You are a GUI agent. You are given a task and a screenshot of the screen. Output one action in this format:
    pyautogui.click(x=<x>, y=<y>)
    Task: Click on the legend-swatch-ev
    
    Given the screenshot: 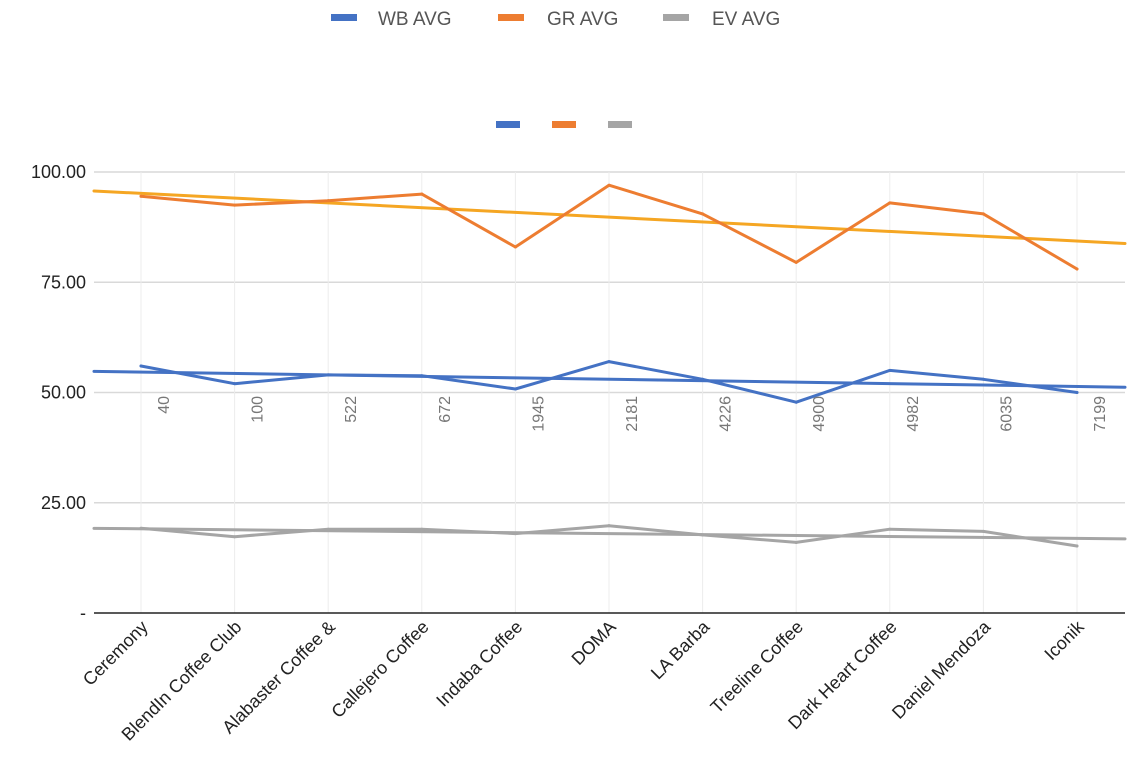 What is the action you would take?
    pyautogui.click(x=676, y=17)
    